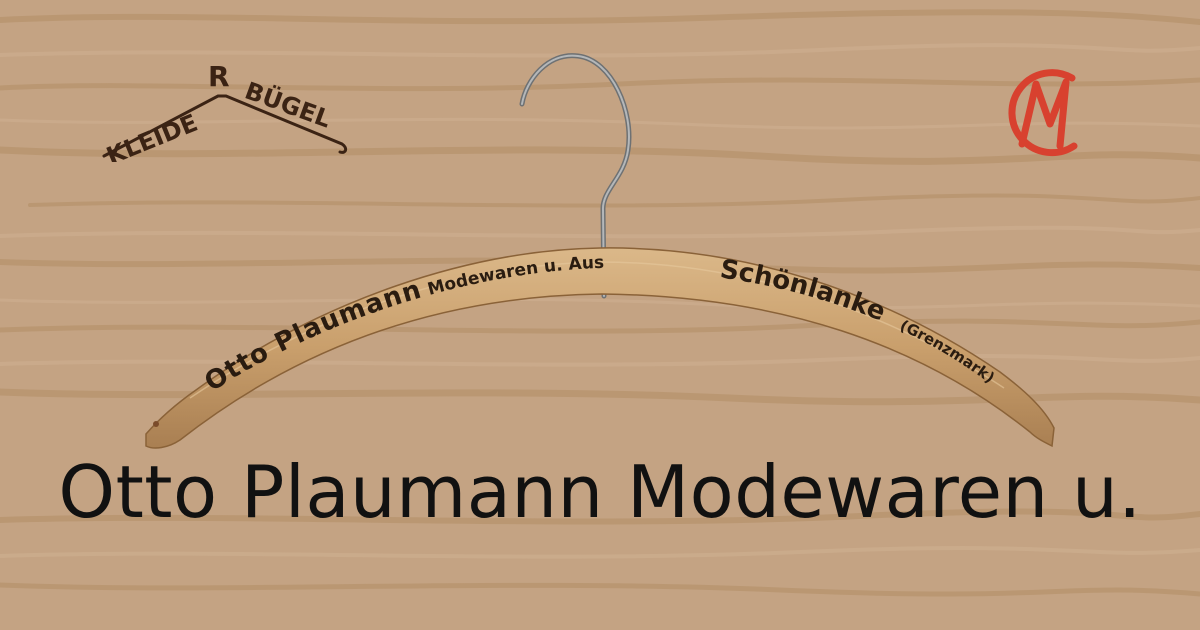 The width and height of the screenshot is (1200, 630). What do you see at coordinates (600, 492) in the screenshot?
I see `caption-title: Otto Plaumann Modewaren u.` at bounding box center [600, 492].